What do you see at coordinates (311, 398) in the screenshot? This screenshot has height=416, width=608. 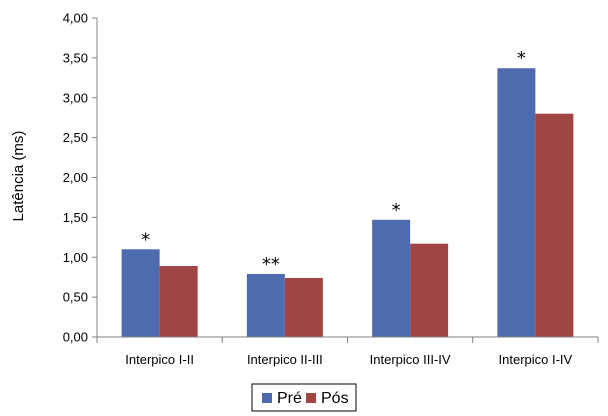 I see `legend-swatch-pos` at bounding box center [311, 398].